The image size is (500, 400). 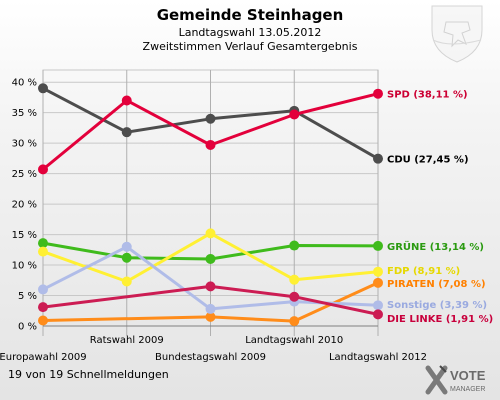 I want to click on y-tick-label: 20 %, so click(x=24, y=205).